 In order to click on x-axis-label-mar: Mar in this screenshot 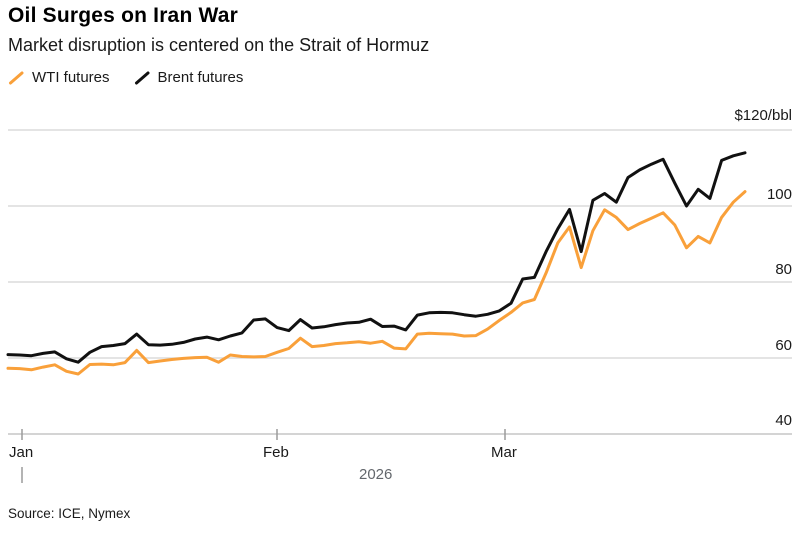, I will do `click(504, 452)`.